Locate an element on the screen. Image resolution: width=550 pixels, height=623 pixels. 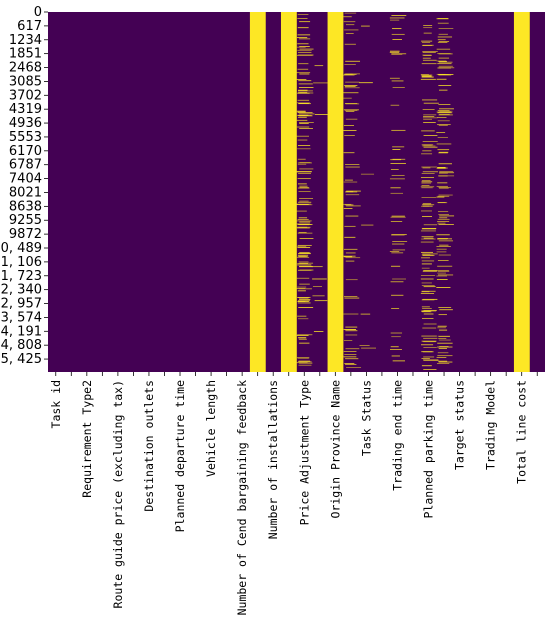
x-tick-label: Trading end time is located at coordinates (397, 435).